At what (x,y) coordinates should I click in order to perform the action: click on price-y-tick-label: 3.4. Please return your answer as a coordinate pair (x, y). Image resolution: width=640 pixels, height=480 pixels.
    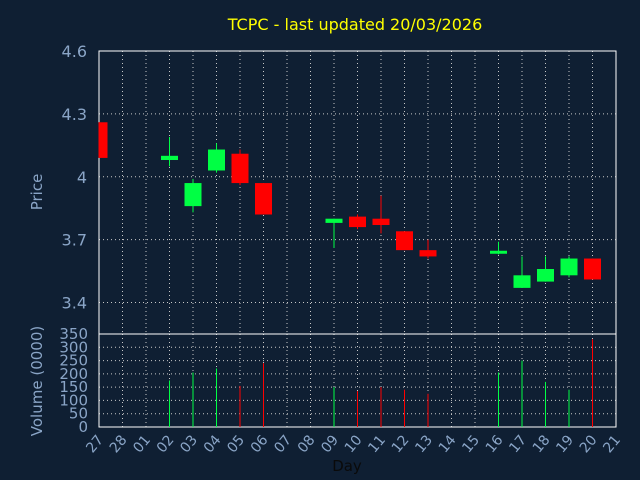
    Looking at the image, I should click on (74, 303).